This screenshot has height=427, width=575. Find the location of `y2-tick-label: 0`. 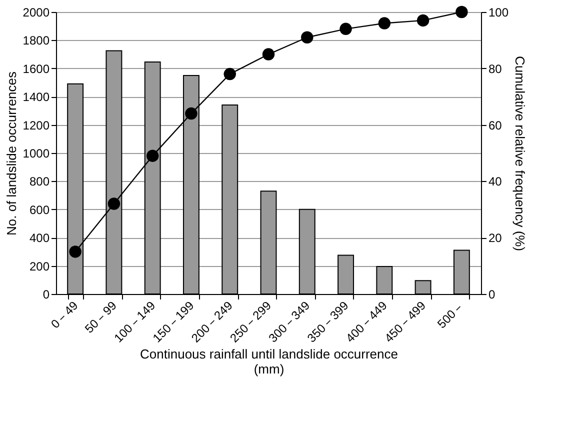

y2-tick-label: 0 is located at coordinates (492, 295).